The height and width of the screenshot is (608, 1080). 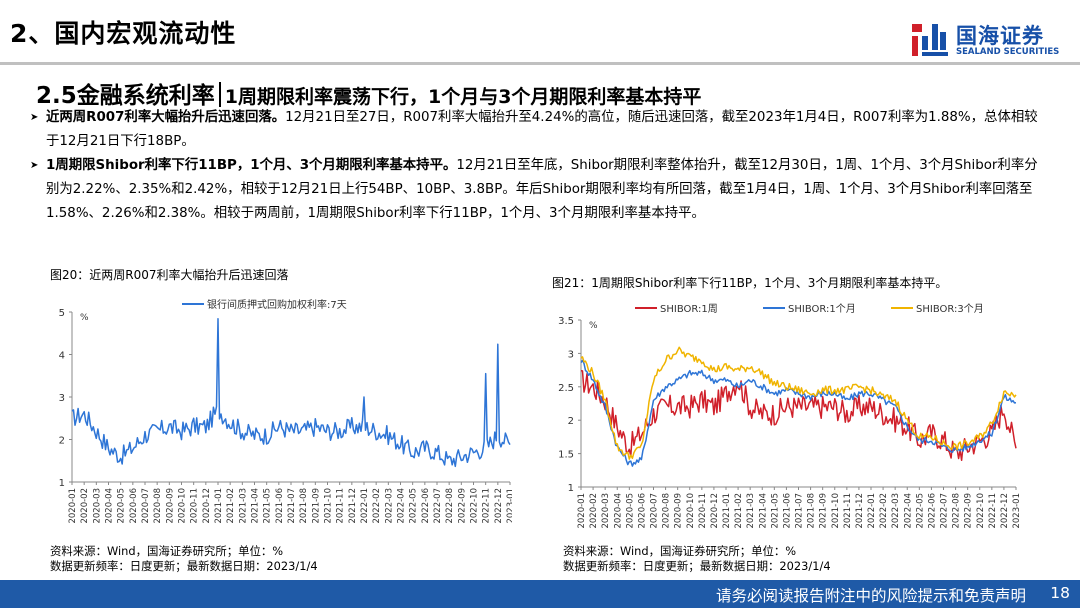 I want to click on logo-chinese-name: 国海证券, so click(x=1000, y=36).